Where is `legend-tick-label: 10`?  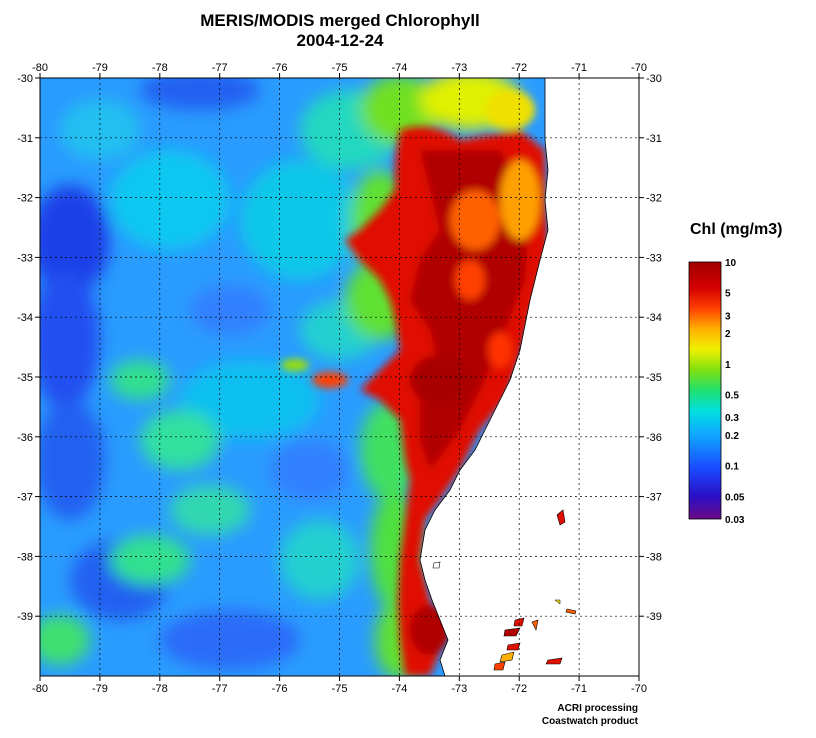
legend-tick-label: 10 is located at coordinates (731, 263).